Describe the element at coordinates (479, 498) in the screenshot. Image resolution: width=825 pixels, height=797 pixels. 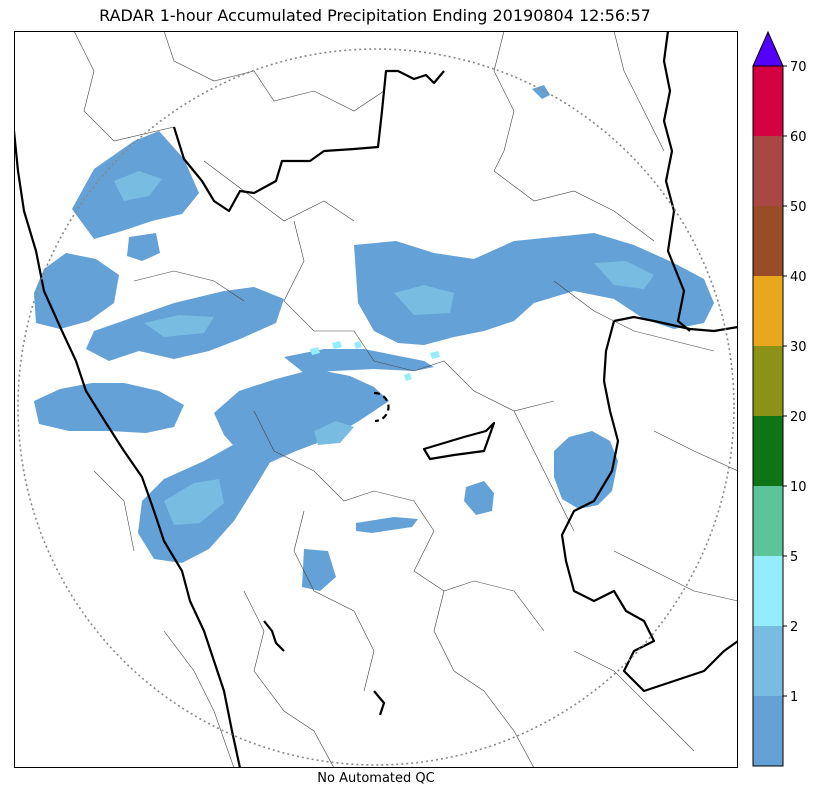
I see `precip-patch-southeast` at that location.